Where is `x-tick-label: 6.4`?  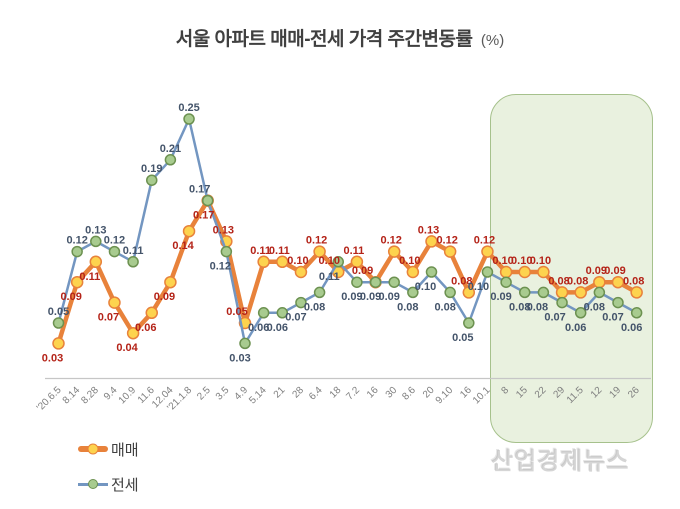 x-tick-label: 6.4 is located at coordinates (316, 394).